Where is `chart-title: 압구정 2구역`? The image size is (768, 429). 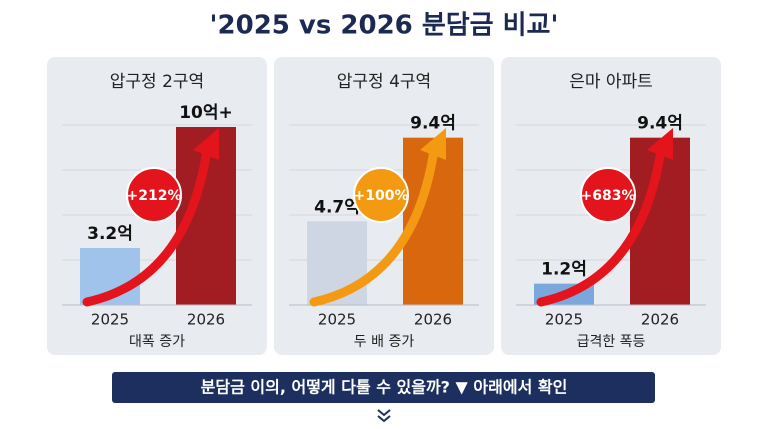
chart-title: 압구정 2구역 is located at coordinates (157, 82).